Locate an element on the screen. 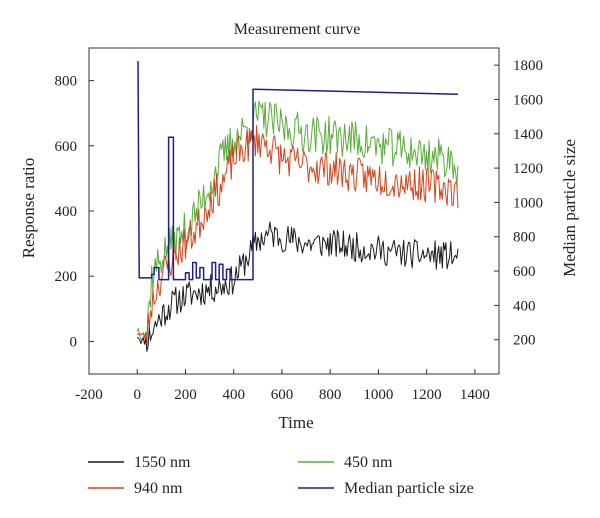  y-tick-label: 200 is located at coordinates (66, 277).